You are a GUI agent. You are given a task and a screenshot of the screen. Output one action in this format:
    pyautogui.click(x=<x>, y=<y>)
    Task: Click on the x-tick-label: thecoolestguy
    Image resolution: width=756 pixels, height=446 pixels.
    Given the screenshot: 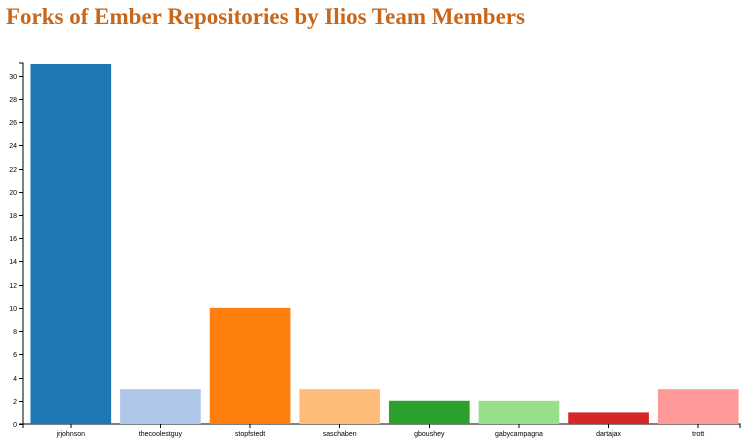 What is the action you would take?
    pyautogui.click(x=161, y=434)
    